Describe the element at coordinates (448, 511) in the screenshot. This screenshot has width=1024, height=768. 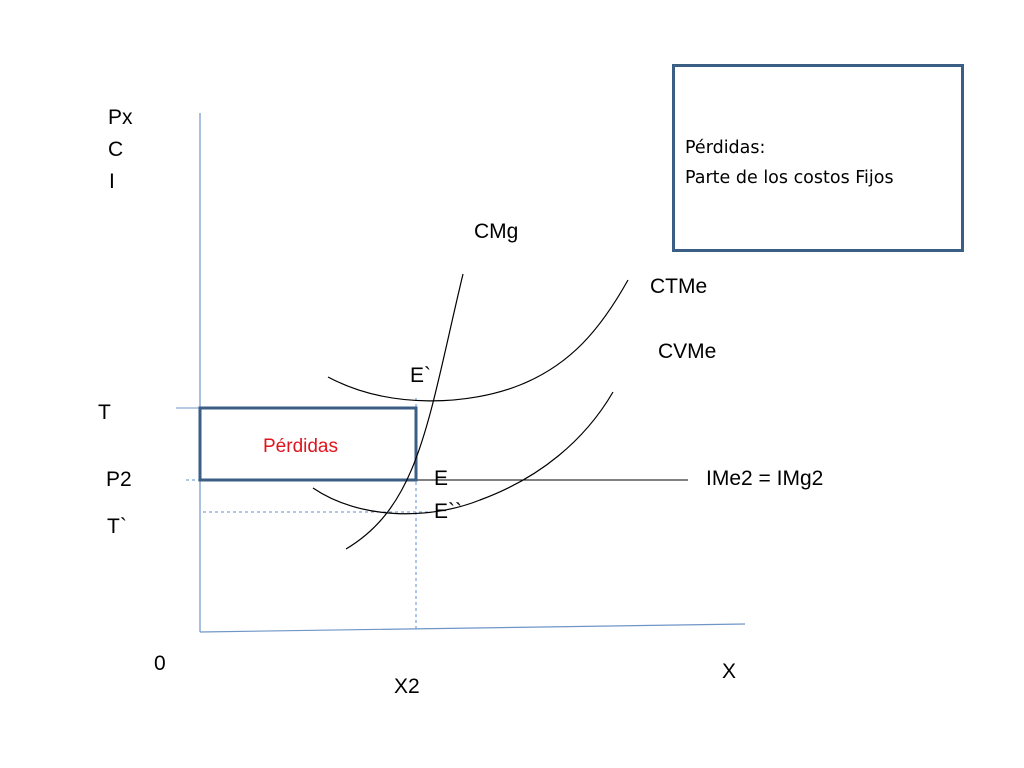
I see `point-label-e-double-prime: E``` at that location.